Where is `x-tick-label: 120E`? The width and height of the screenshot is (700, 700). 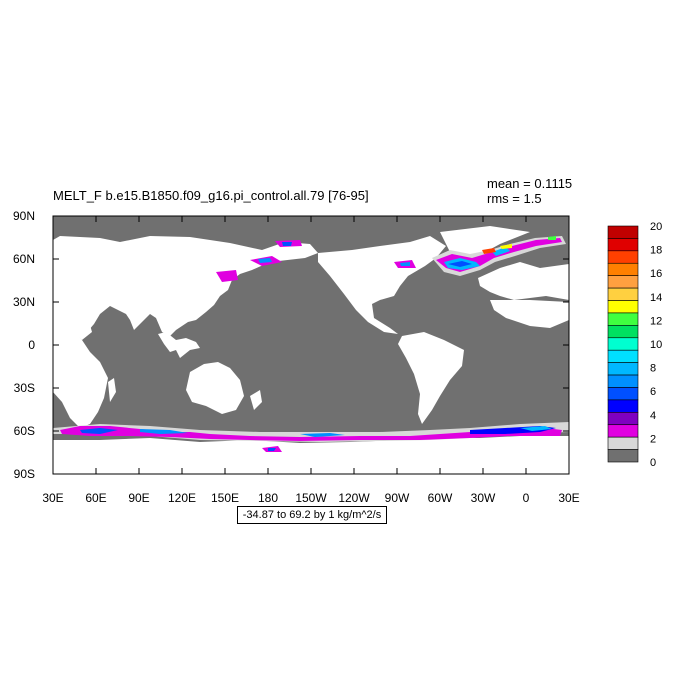
x-tick-label: 120E is located at coordinates (182, 498).